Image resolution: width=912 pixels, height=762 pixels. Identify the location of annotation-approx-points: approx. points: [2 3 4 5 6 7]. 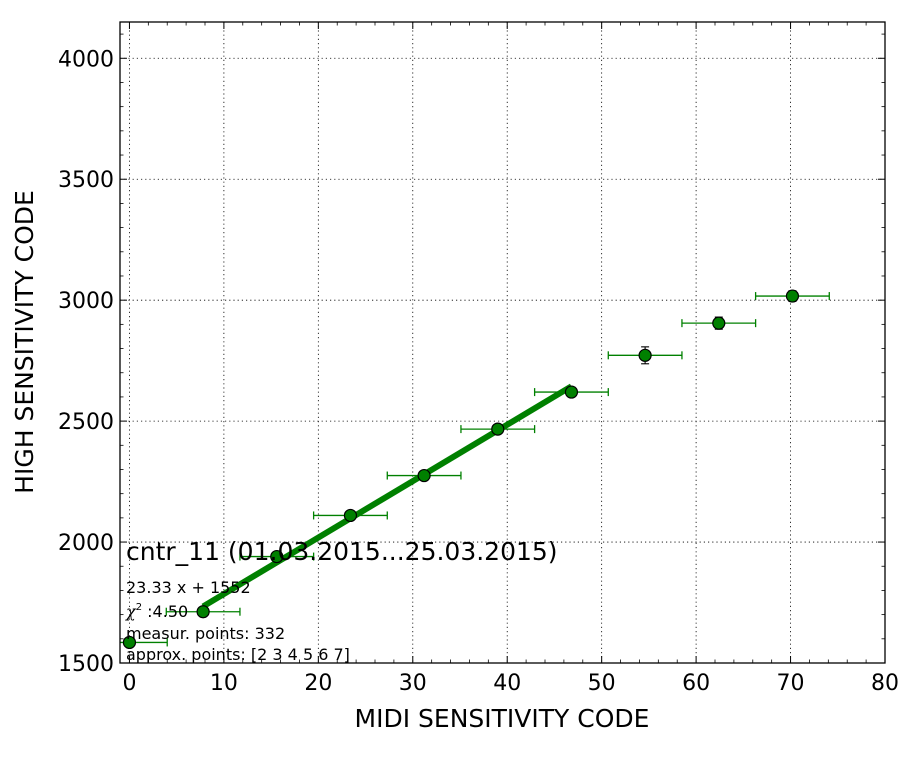
(238, 654).